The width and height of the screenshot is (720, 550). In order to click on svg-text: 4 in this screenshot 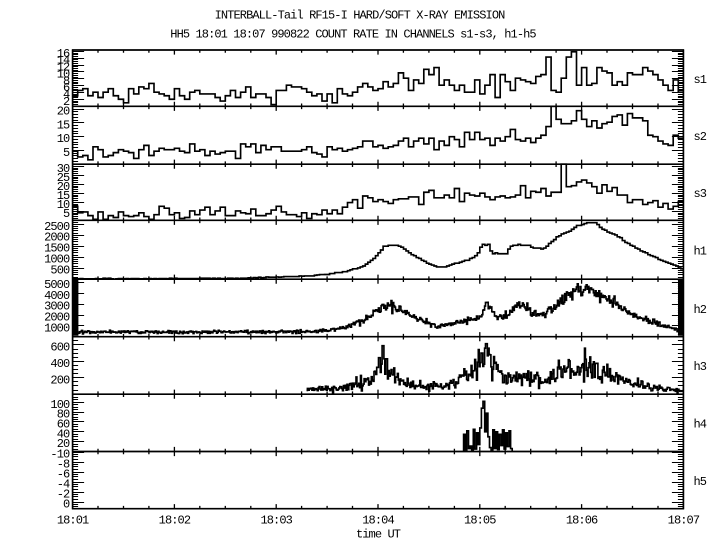, I will do `click(66, 95)`.